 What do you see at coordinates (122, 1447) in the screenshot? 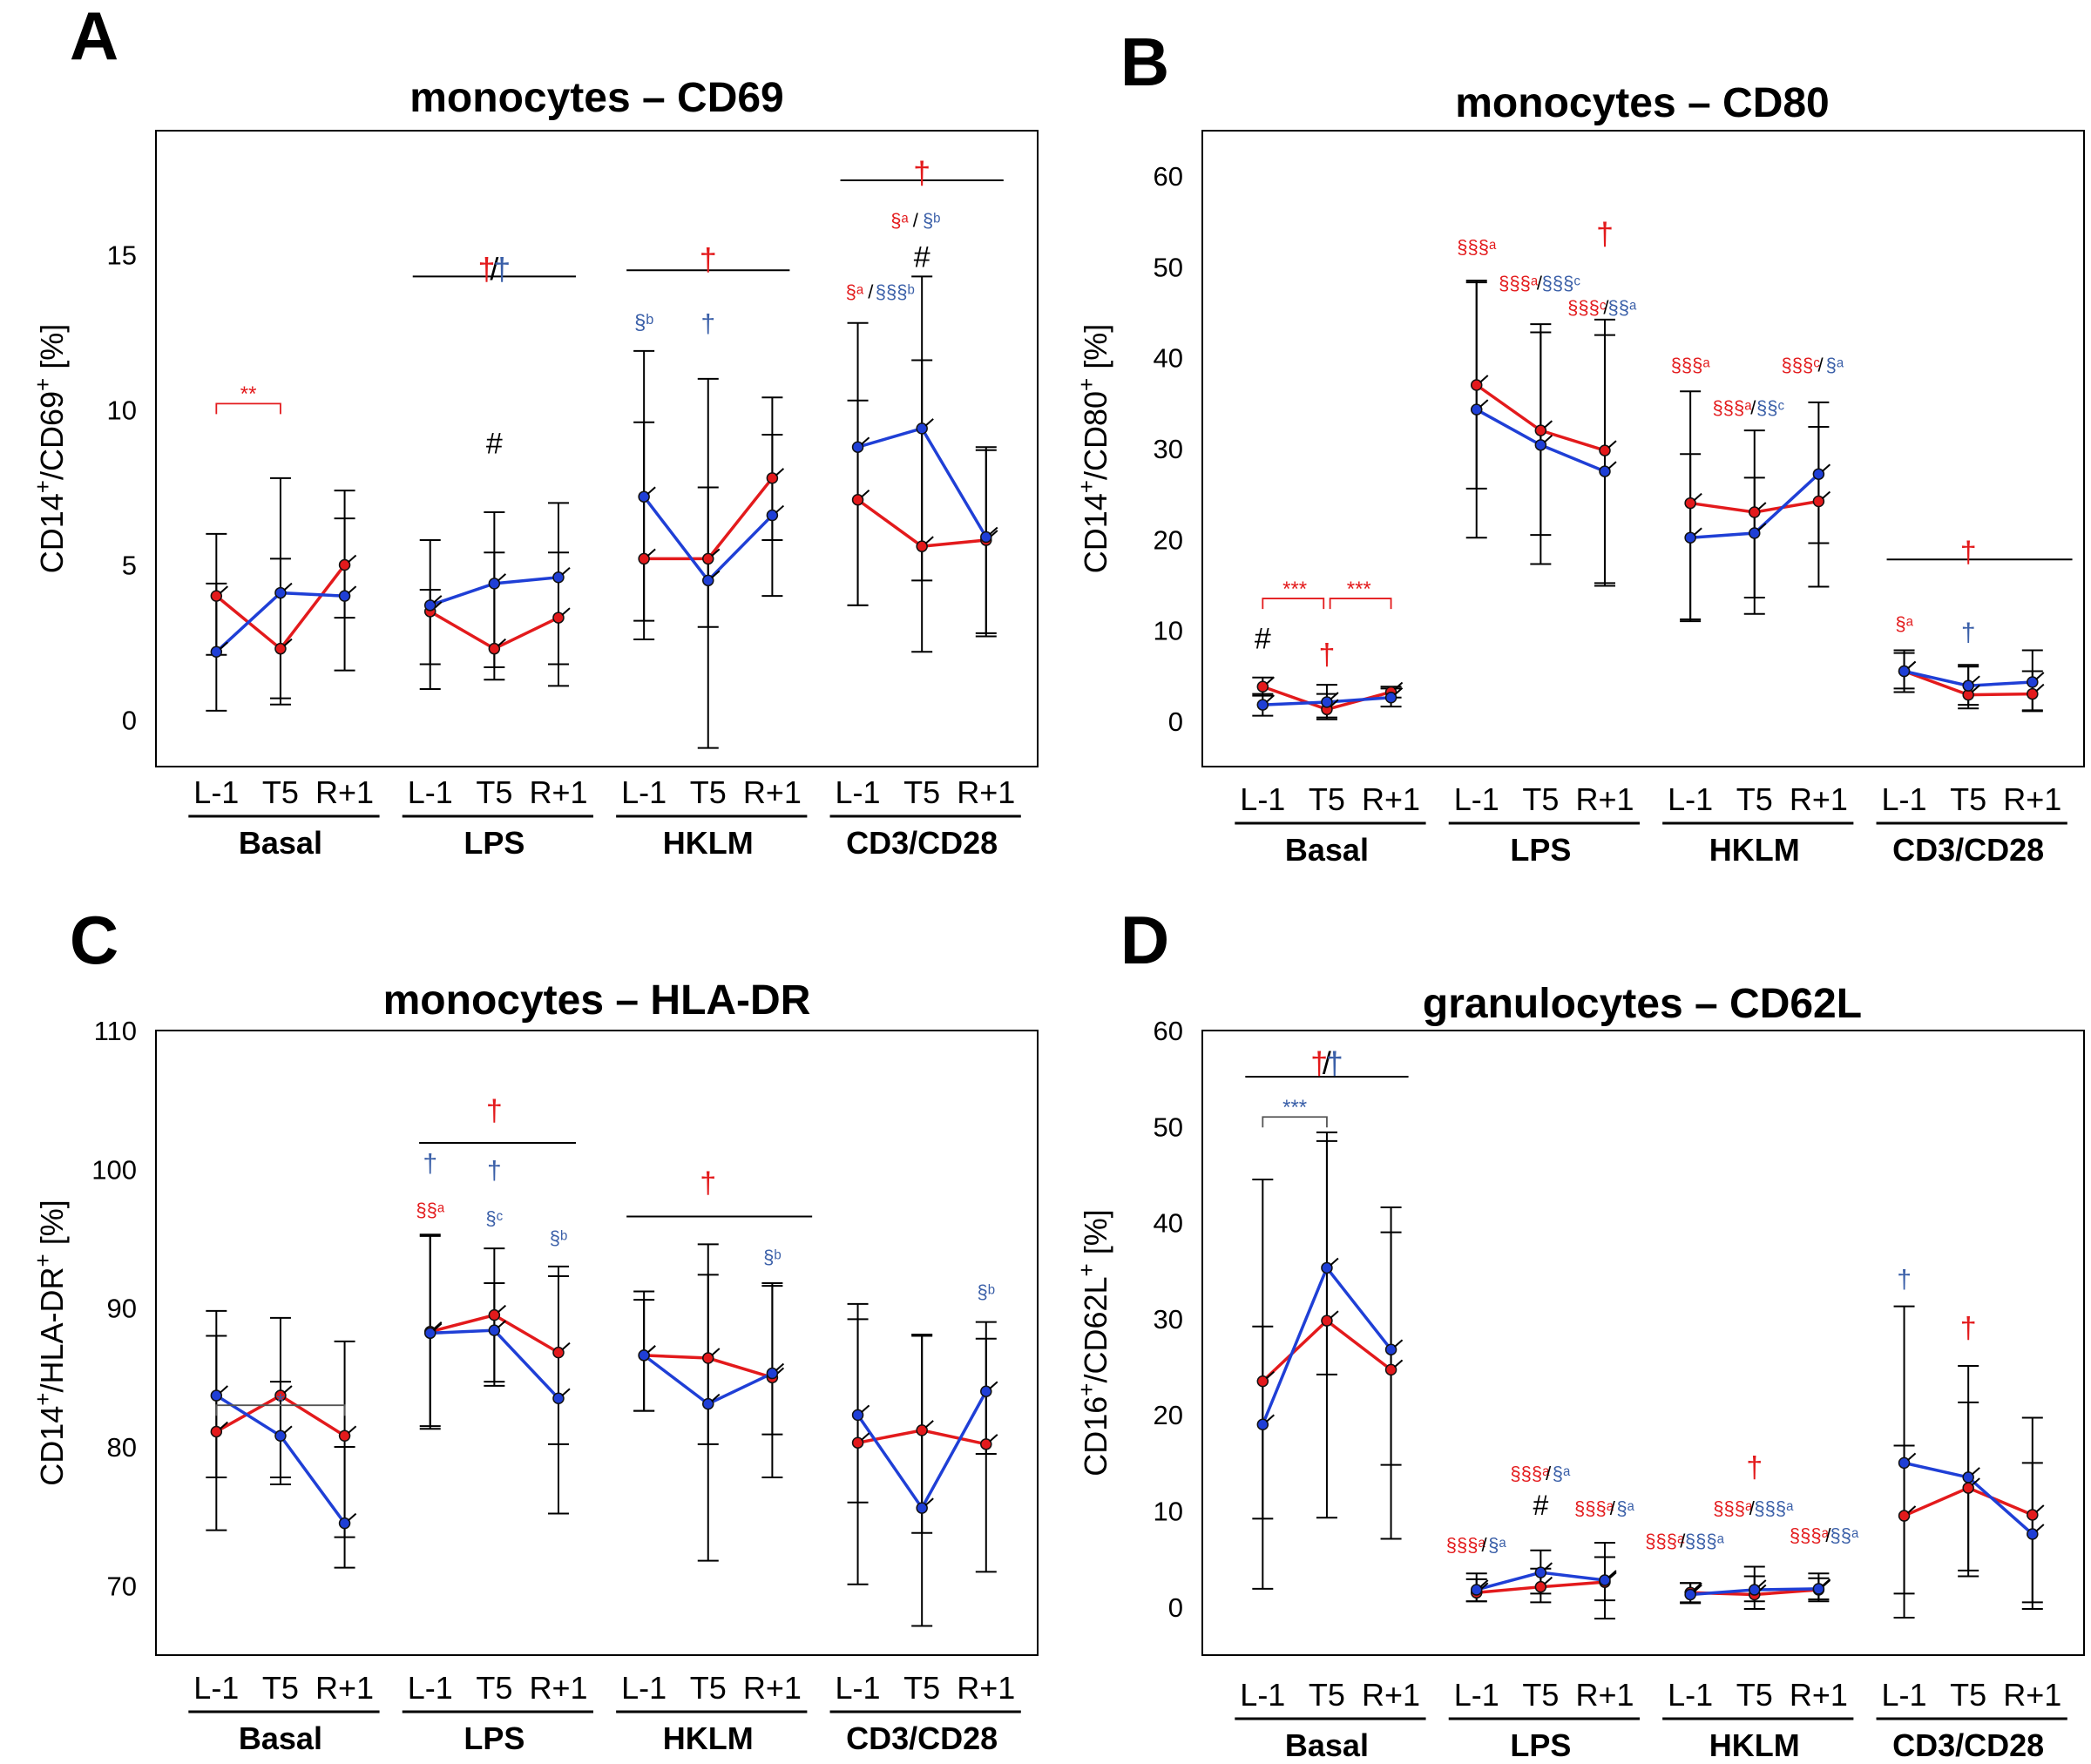
I see `y-tick-label: 80` at bounding box center [122, 1447].